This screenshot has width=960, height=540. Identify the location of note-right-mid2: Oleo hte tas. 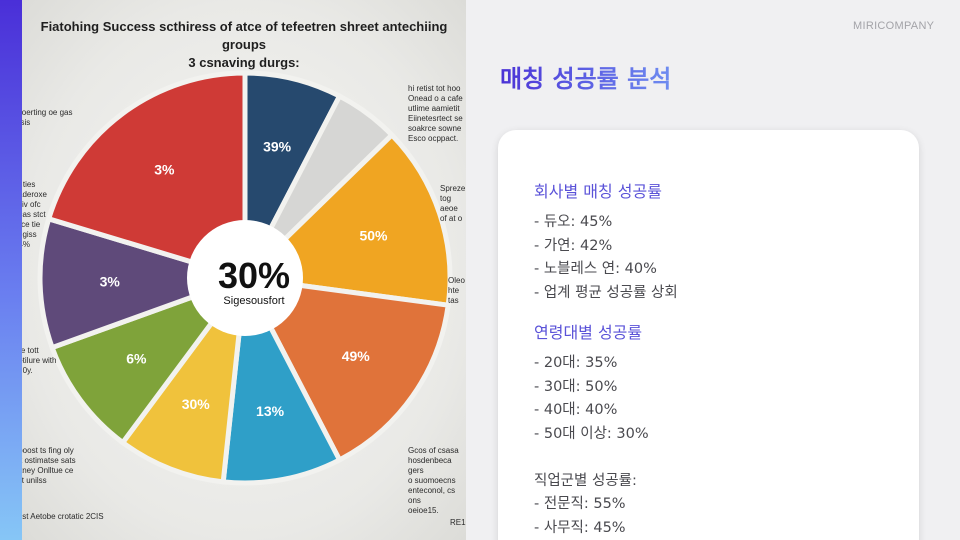
(456, 290).